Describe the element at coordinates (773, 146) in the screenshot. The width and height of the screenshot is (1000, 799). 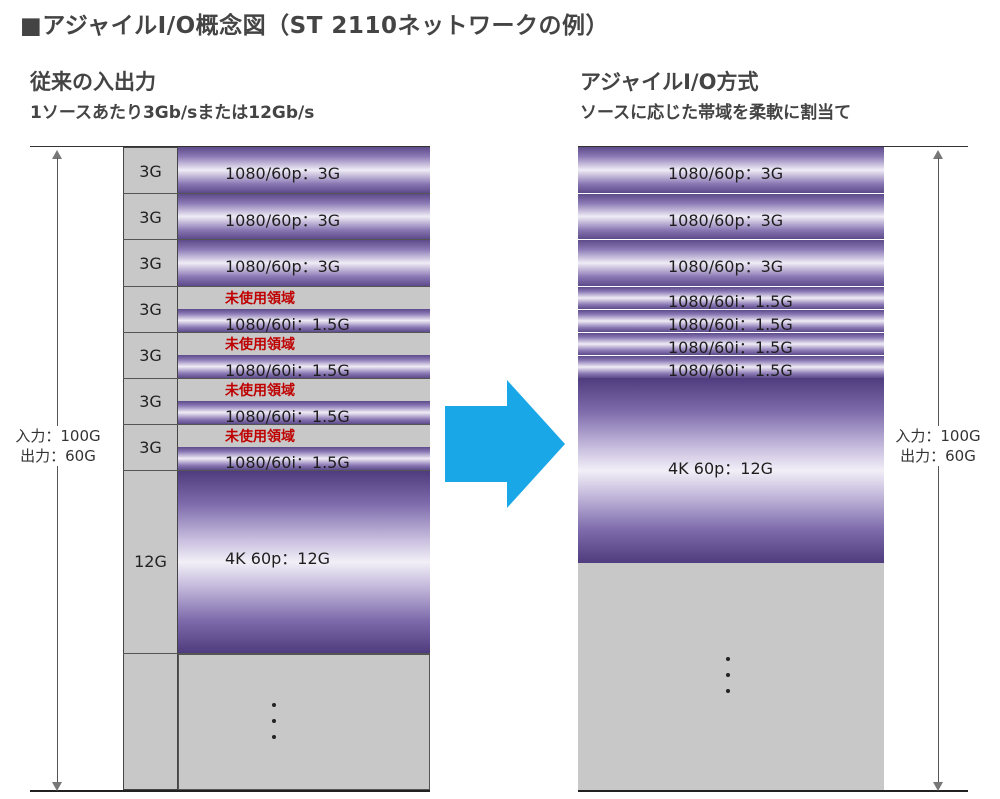
I see `right-top-line` at that location.